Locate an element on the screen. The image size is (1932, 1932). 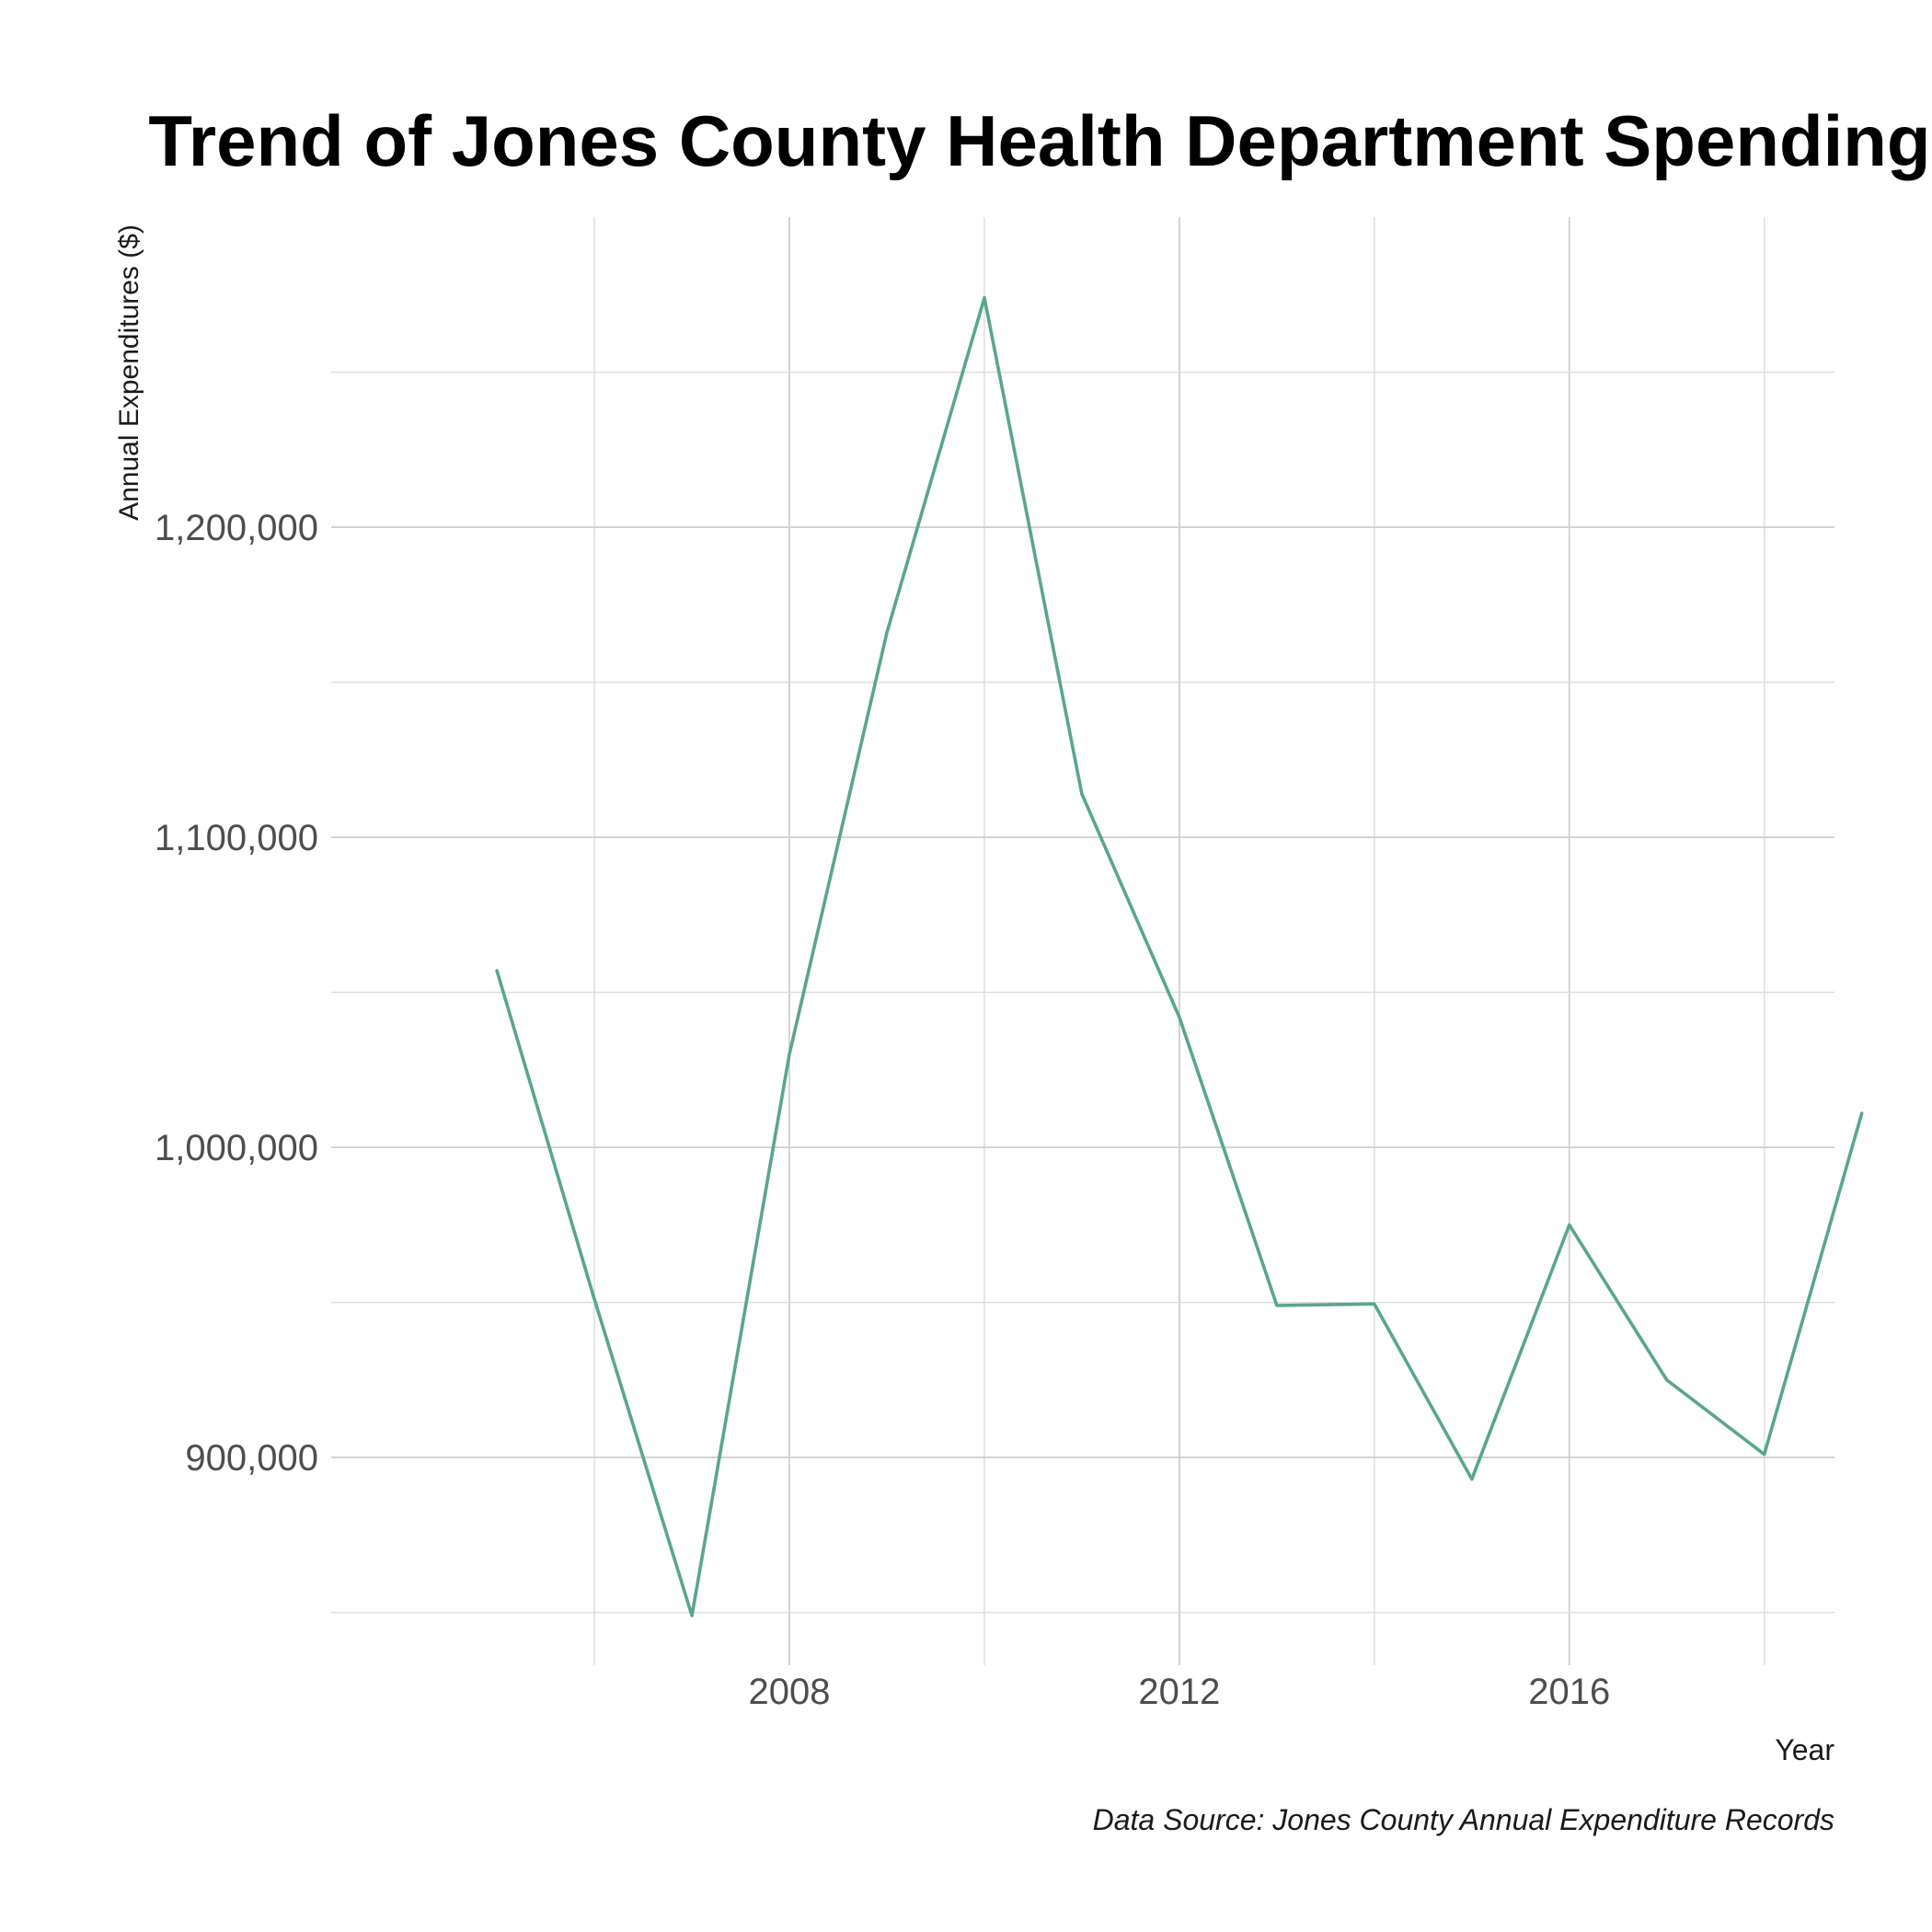
x-tick-label: 2012 is located at coordinates (1179, 1692).